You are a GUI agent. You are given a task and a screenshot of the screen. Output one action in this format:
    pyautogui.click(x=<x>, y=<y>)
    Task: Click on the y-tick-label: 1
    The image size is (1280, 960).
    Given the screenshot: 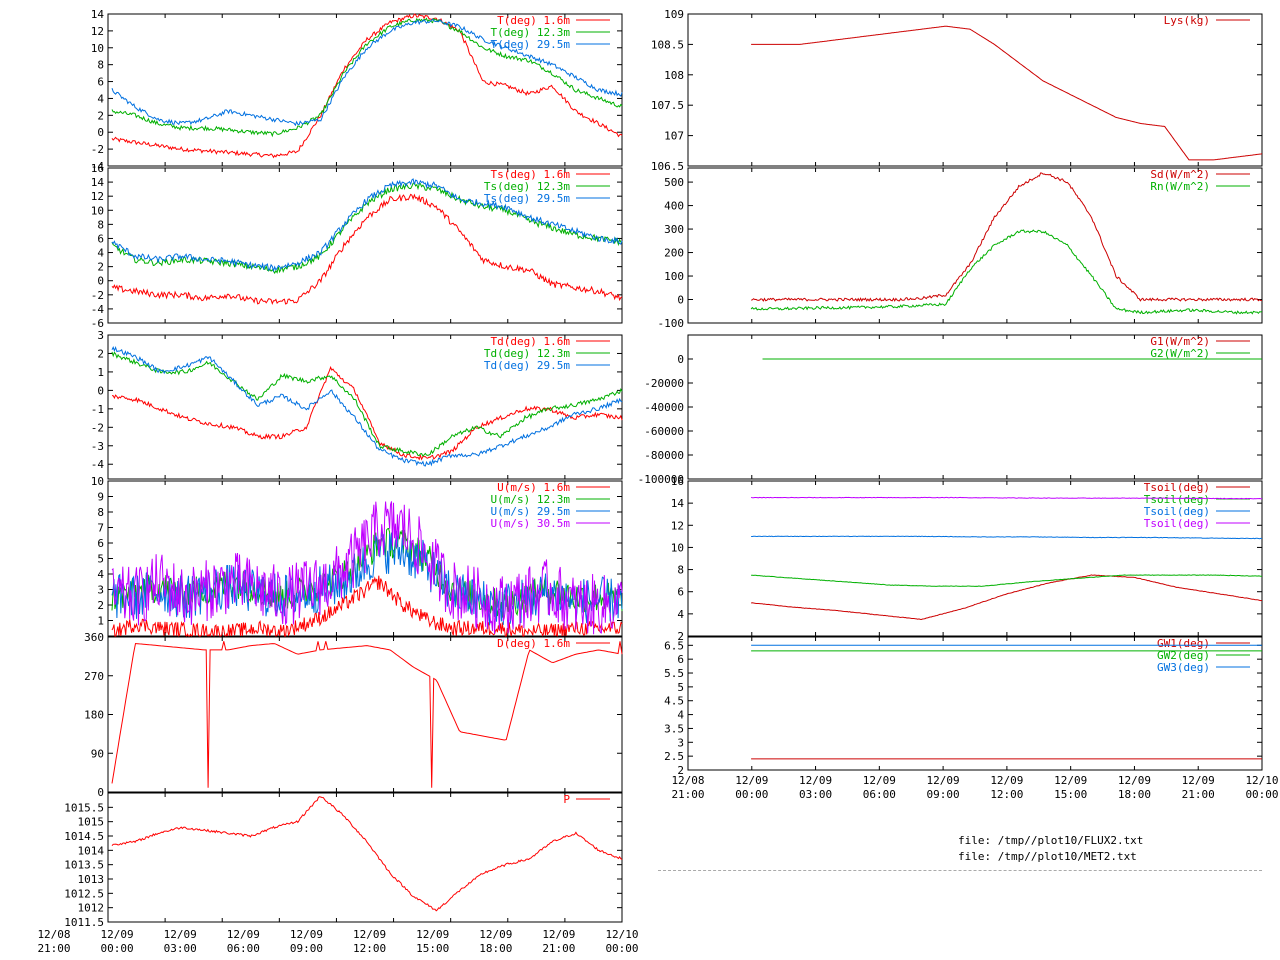 What is the action you would take?
    pyautogui.click(x=100, y=372)
    